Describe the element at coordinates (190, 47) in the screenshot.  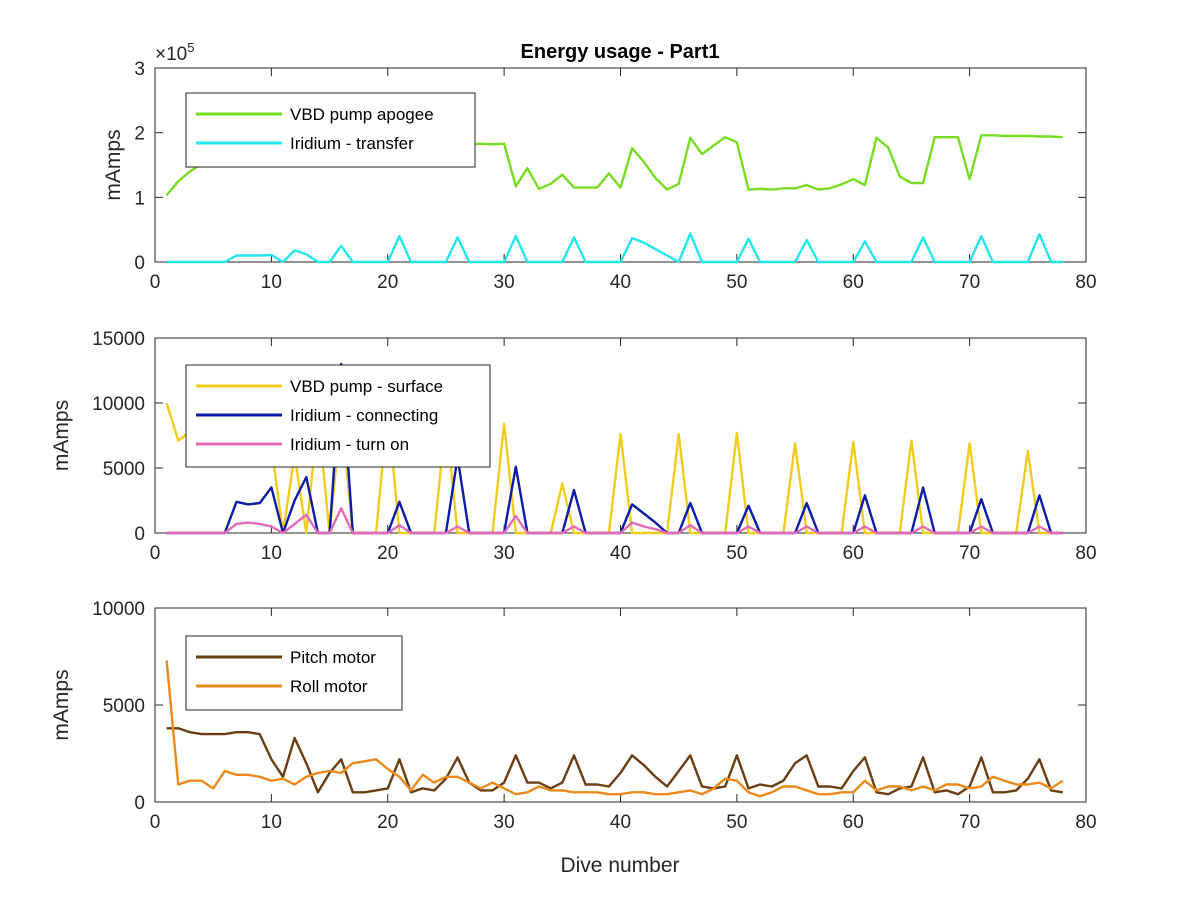
I see `y-exponent-power: 5` at that location.